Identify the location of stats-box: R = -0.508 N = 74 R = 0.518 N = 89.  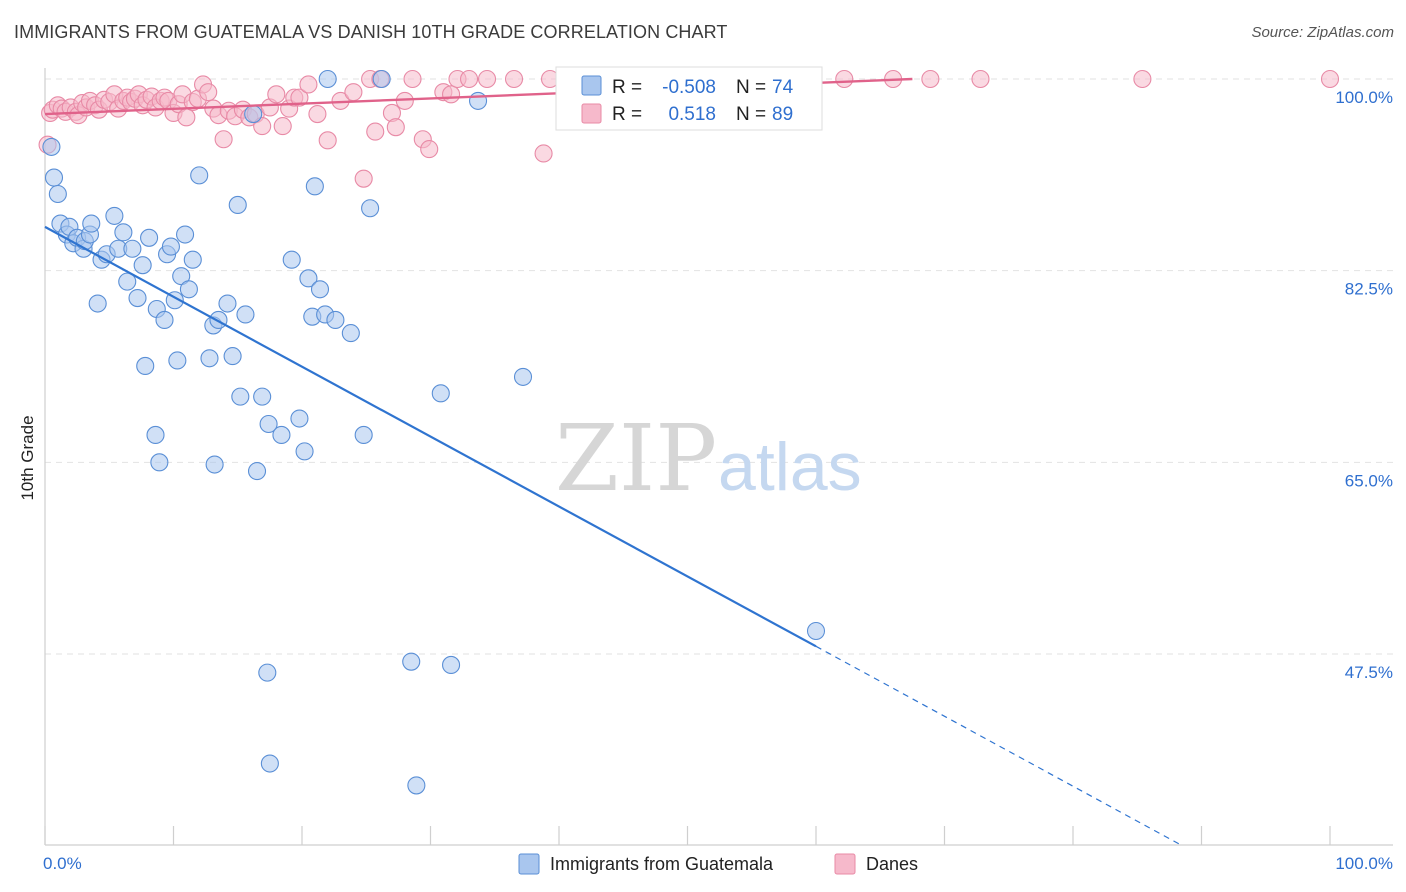
(689, 98).